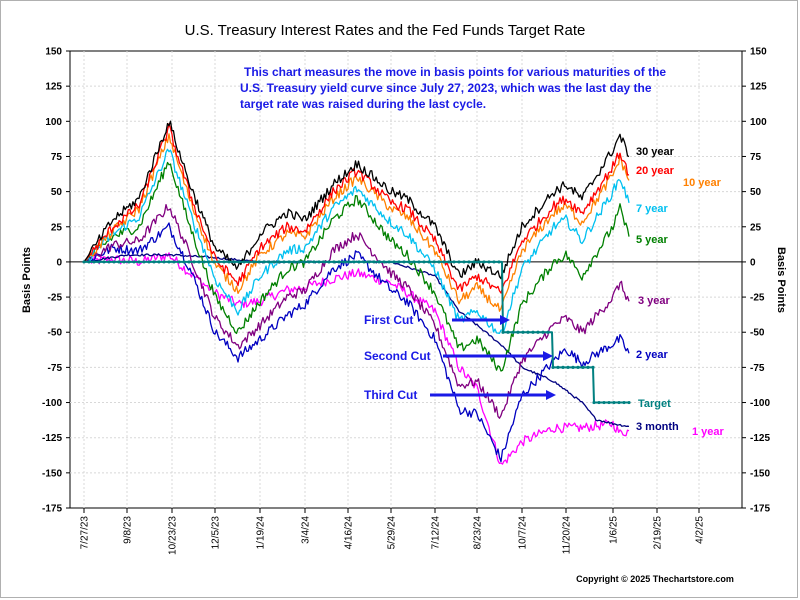 The width and height of the screenshot is (800, 600). Describe the element at coordinates (216, 533) in the screenshot. I see `x-tick-label: 12/5/23` at that location.